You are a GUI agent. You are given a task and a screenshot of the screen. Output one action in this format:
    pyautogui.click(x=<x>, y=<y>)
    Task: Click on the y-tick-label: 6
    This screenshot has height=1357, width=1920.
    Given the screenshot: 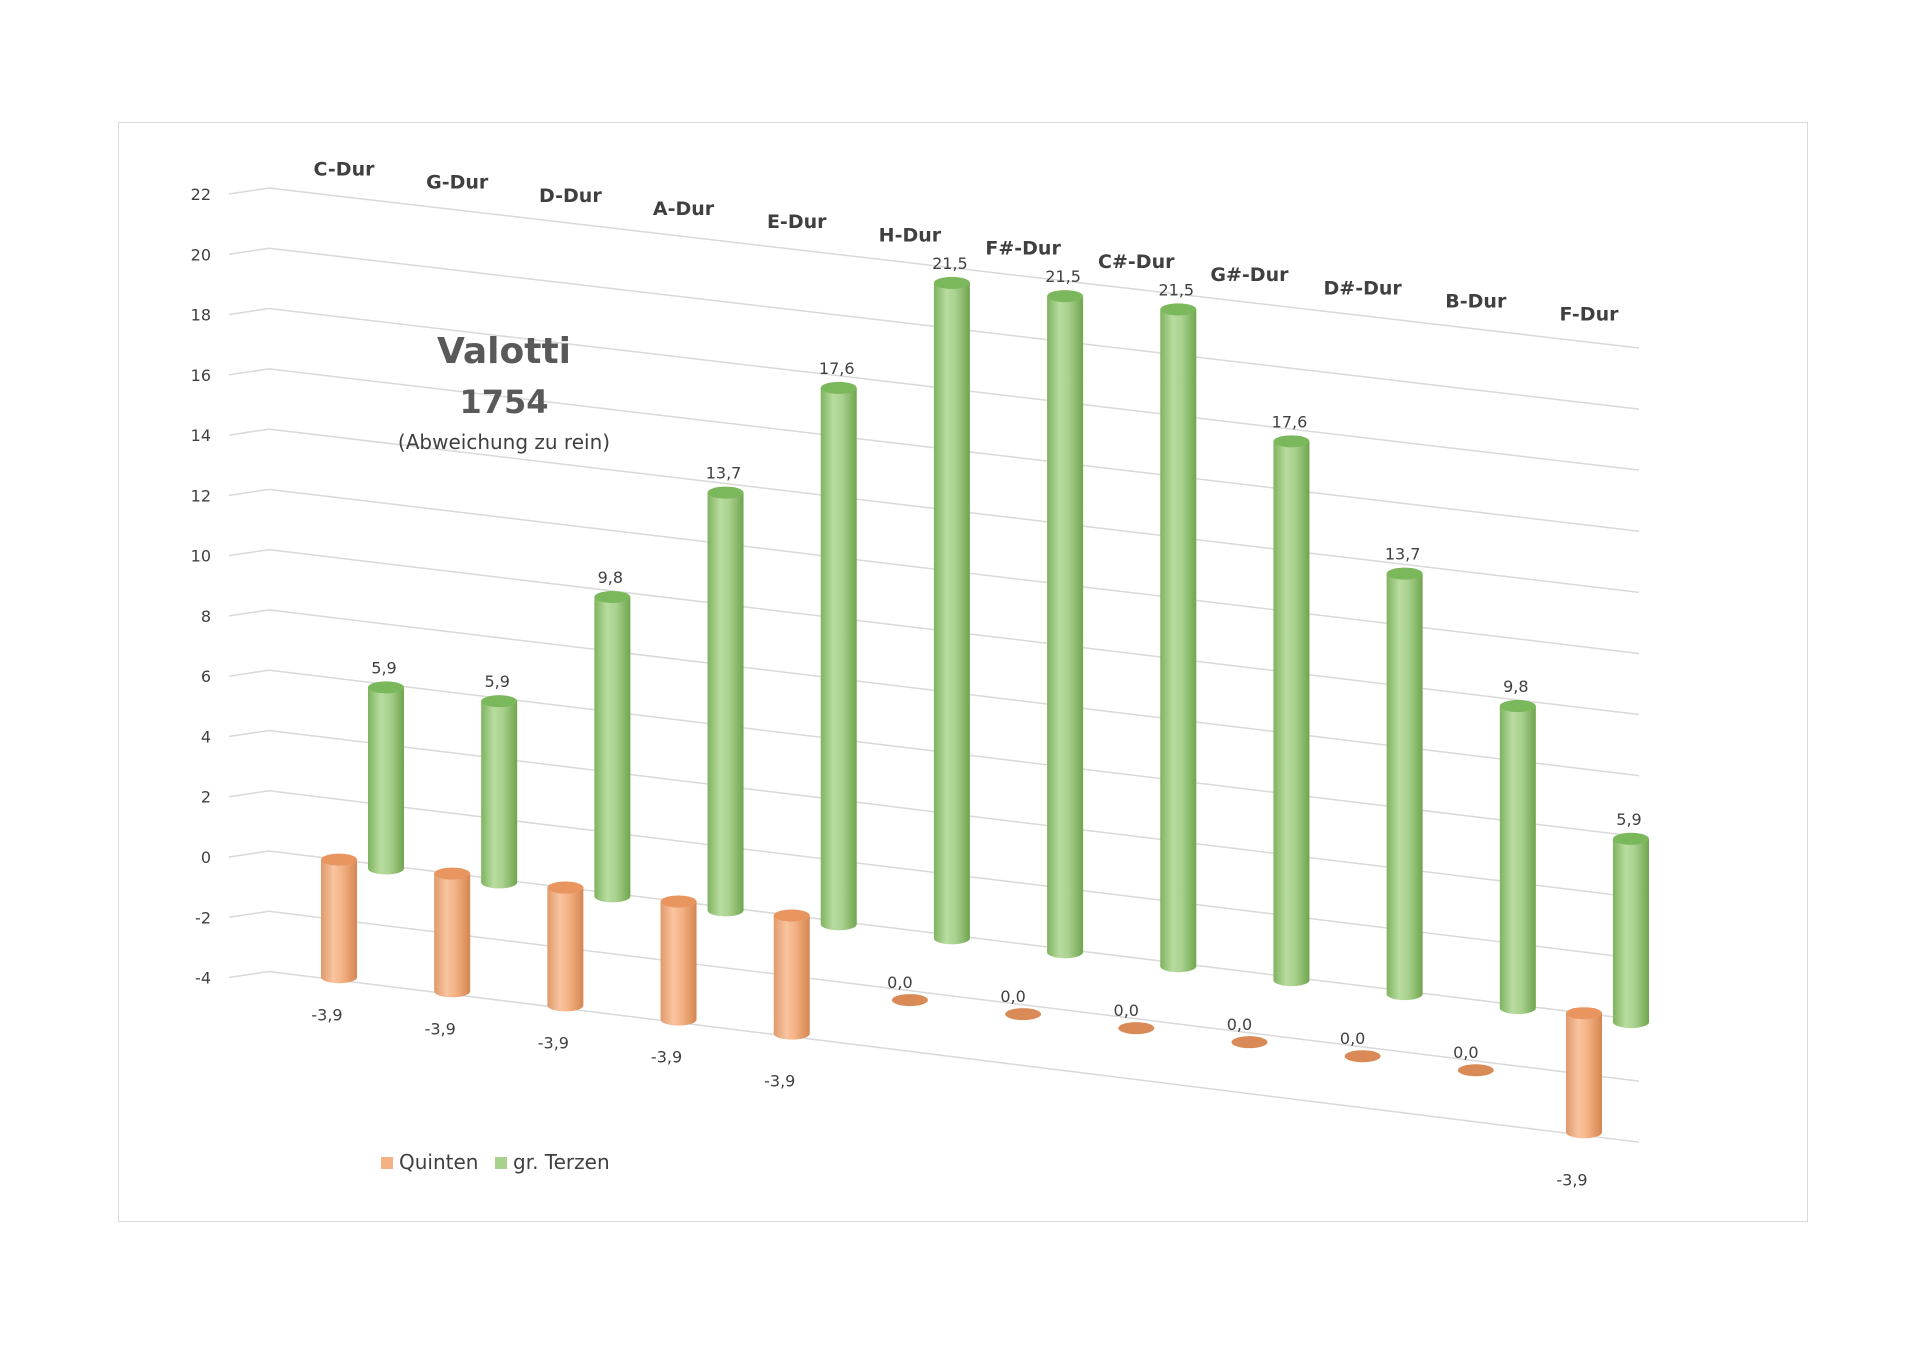 What is the action you would take?
    pyautogui.click(x=206, y=676)
    